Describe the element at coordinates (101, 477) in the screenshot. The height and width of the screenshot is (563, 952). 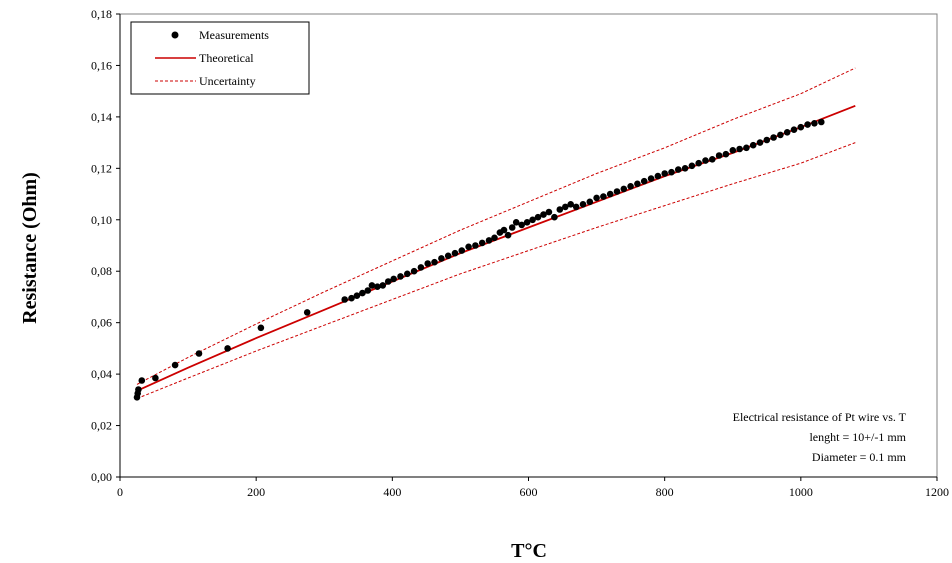
I see `y-tick-label: 0,00` at that location.